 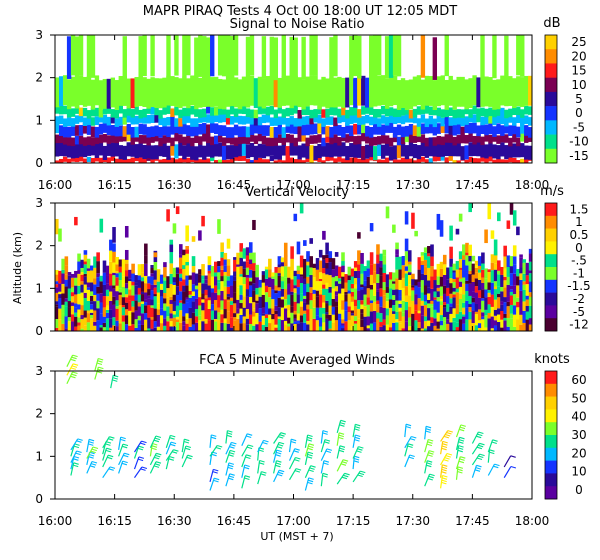 What do you see at coordinates (174, 521) in the screenshot?
I see `x-tick-label: 16:30` at bounding box center [174, 521].